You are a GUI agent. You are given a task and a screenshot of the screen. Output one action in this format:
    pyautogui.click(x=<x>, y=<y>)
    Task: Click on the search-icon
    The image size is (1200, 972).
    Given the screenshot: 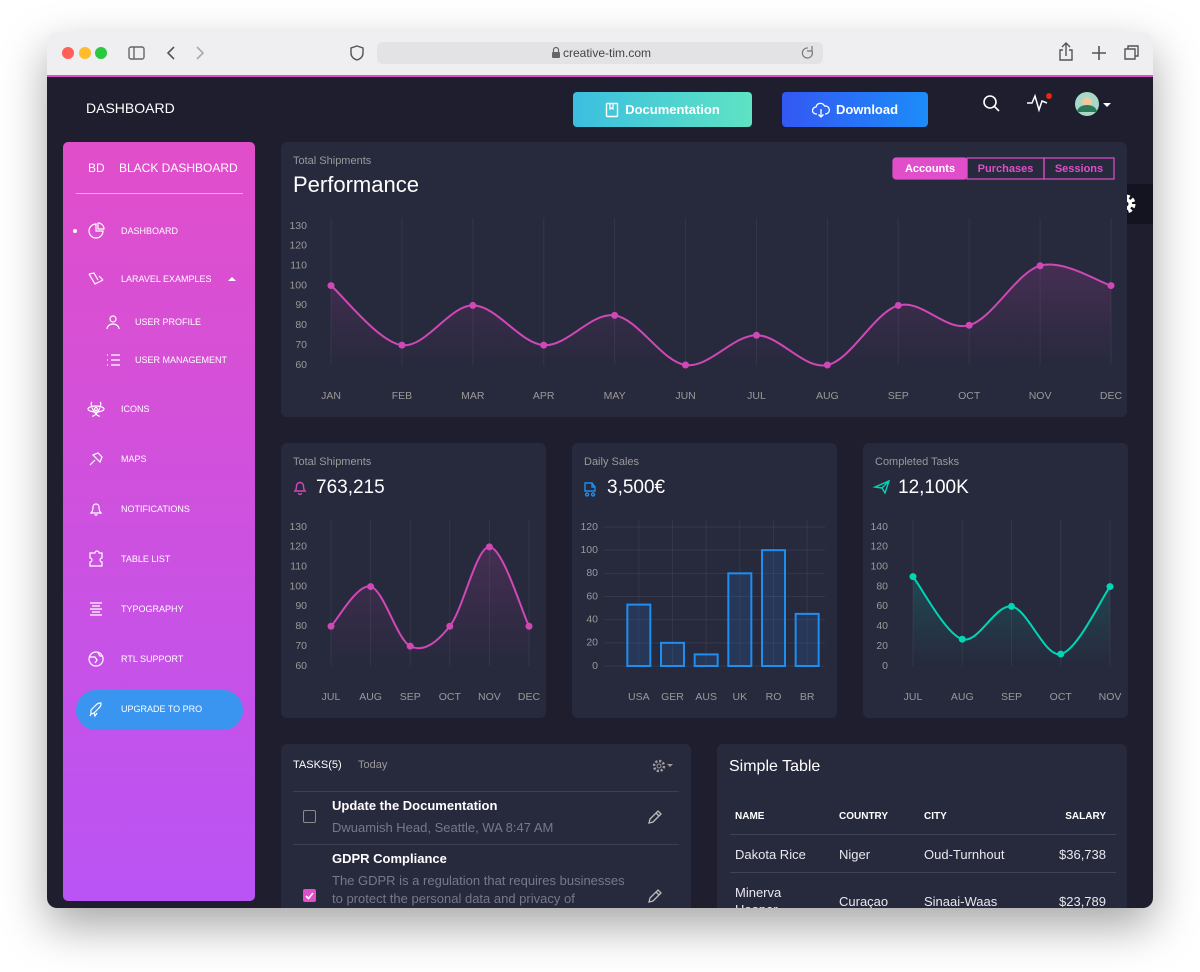 What is the action you would take?
    pyautogui.click(x=990, y=102)
    